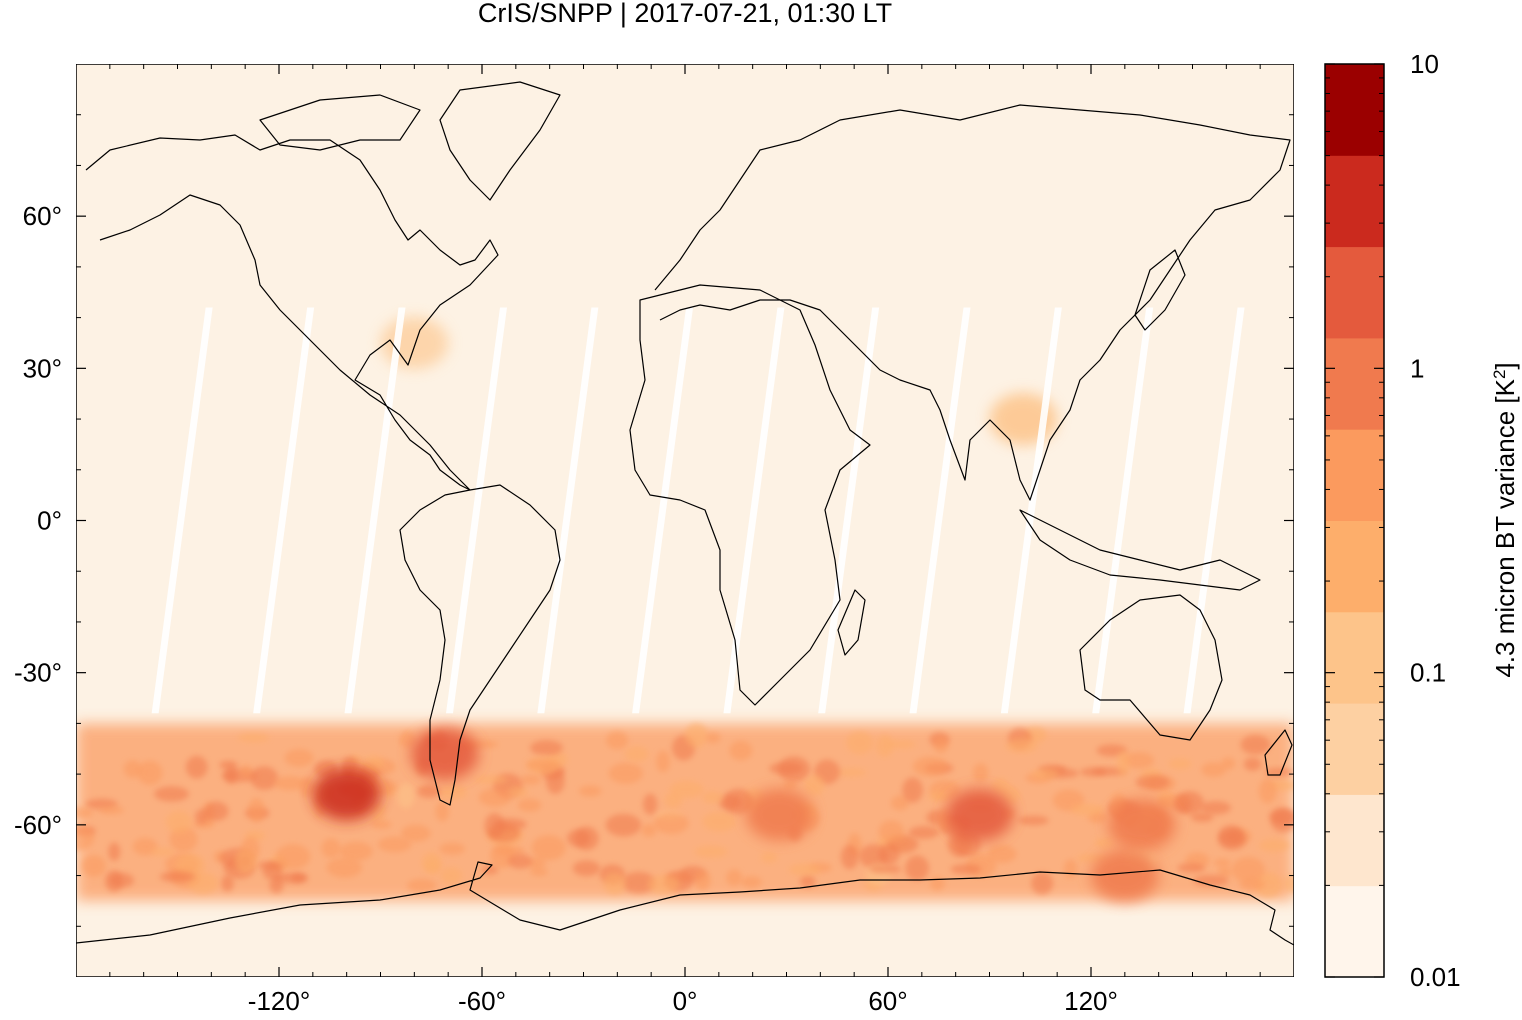  Describe the element at coordinates (482, 1001) in the screenshot. I see `x-tick-label: -60°` at that location.